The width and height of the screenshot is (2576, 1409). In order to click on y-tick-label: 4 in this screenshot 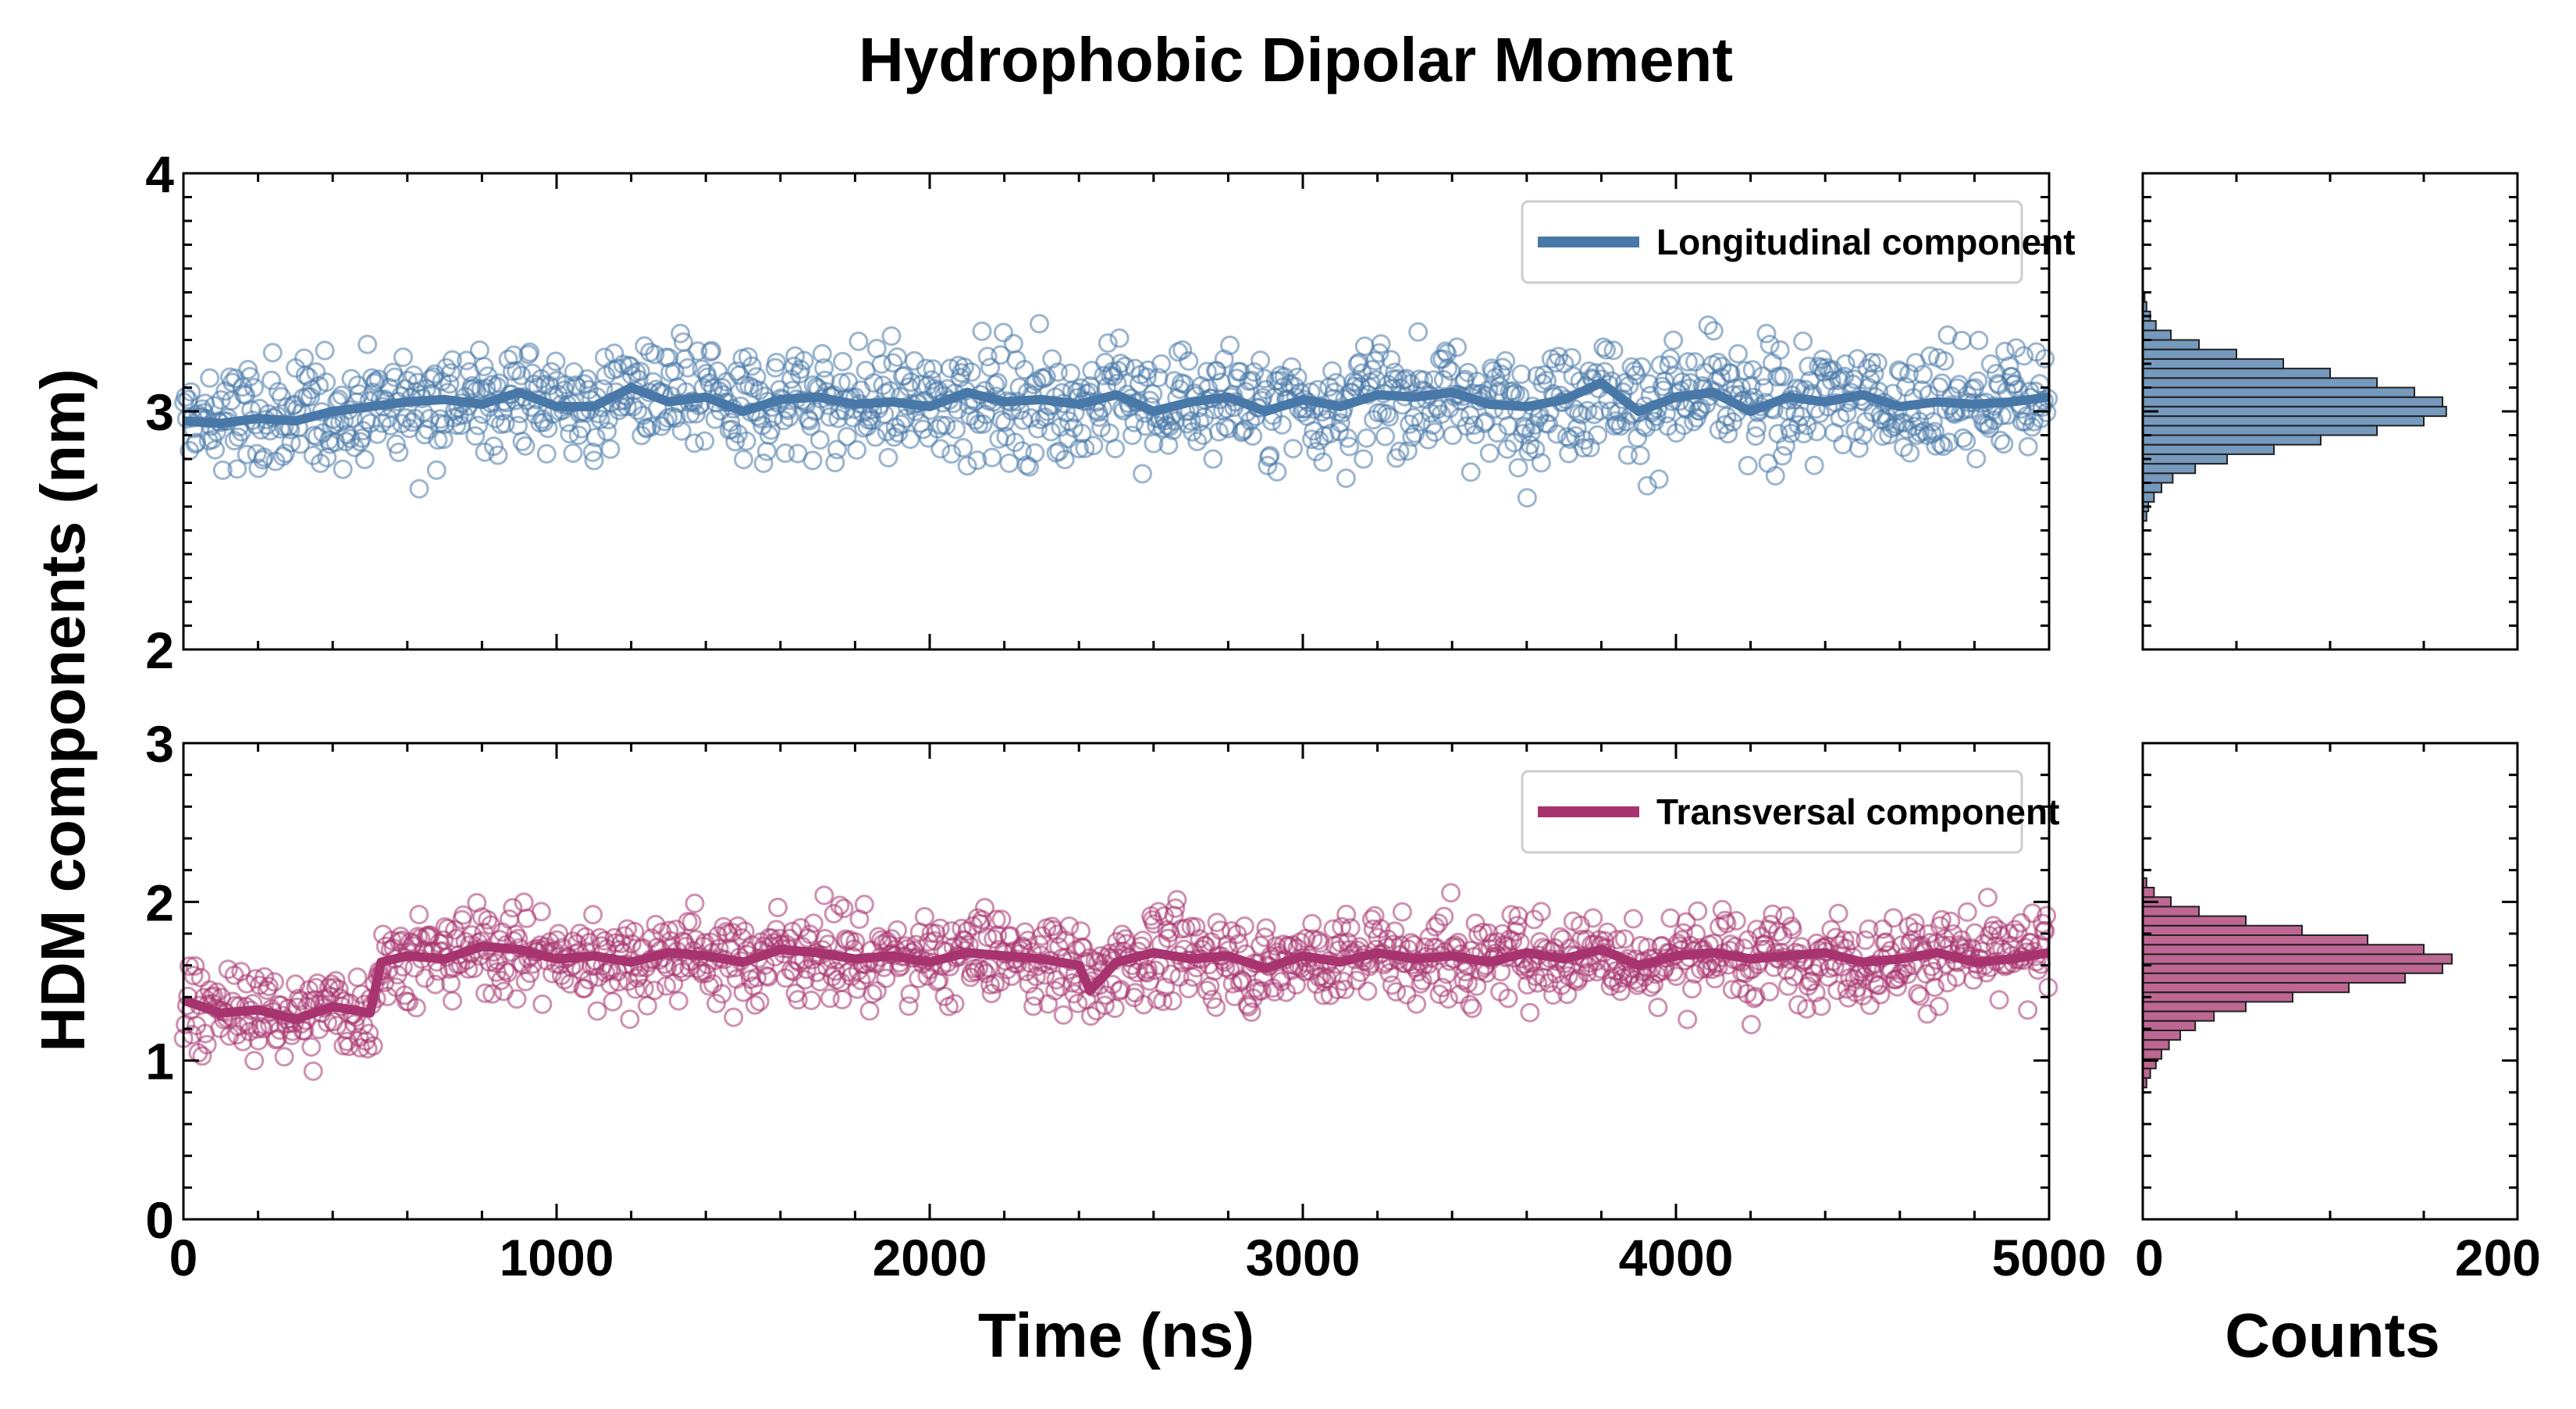, I will do `click(159, 174)`.